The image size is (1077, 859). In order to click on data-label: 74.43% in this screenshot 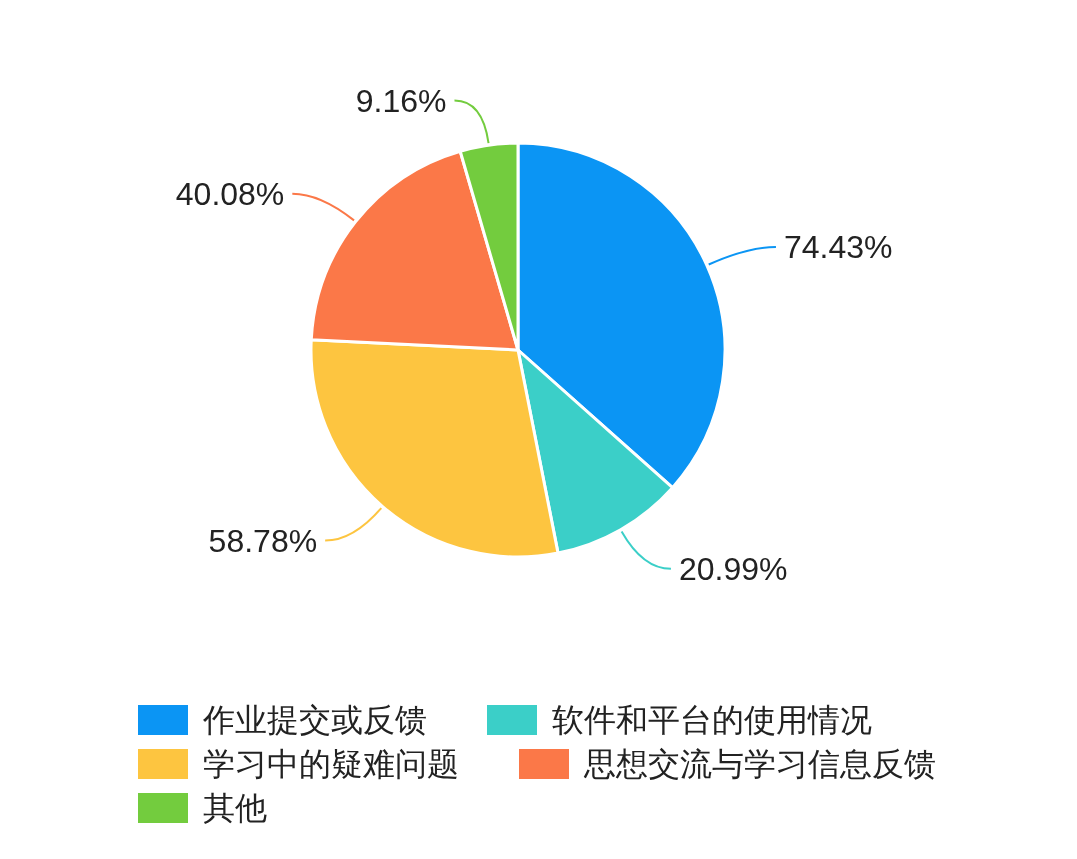, I will do `click(838, 246)`.